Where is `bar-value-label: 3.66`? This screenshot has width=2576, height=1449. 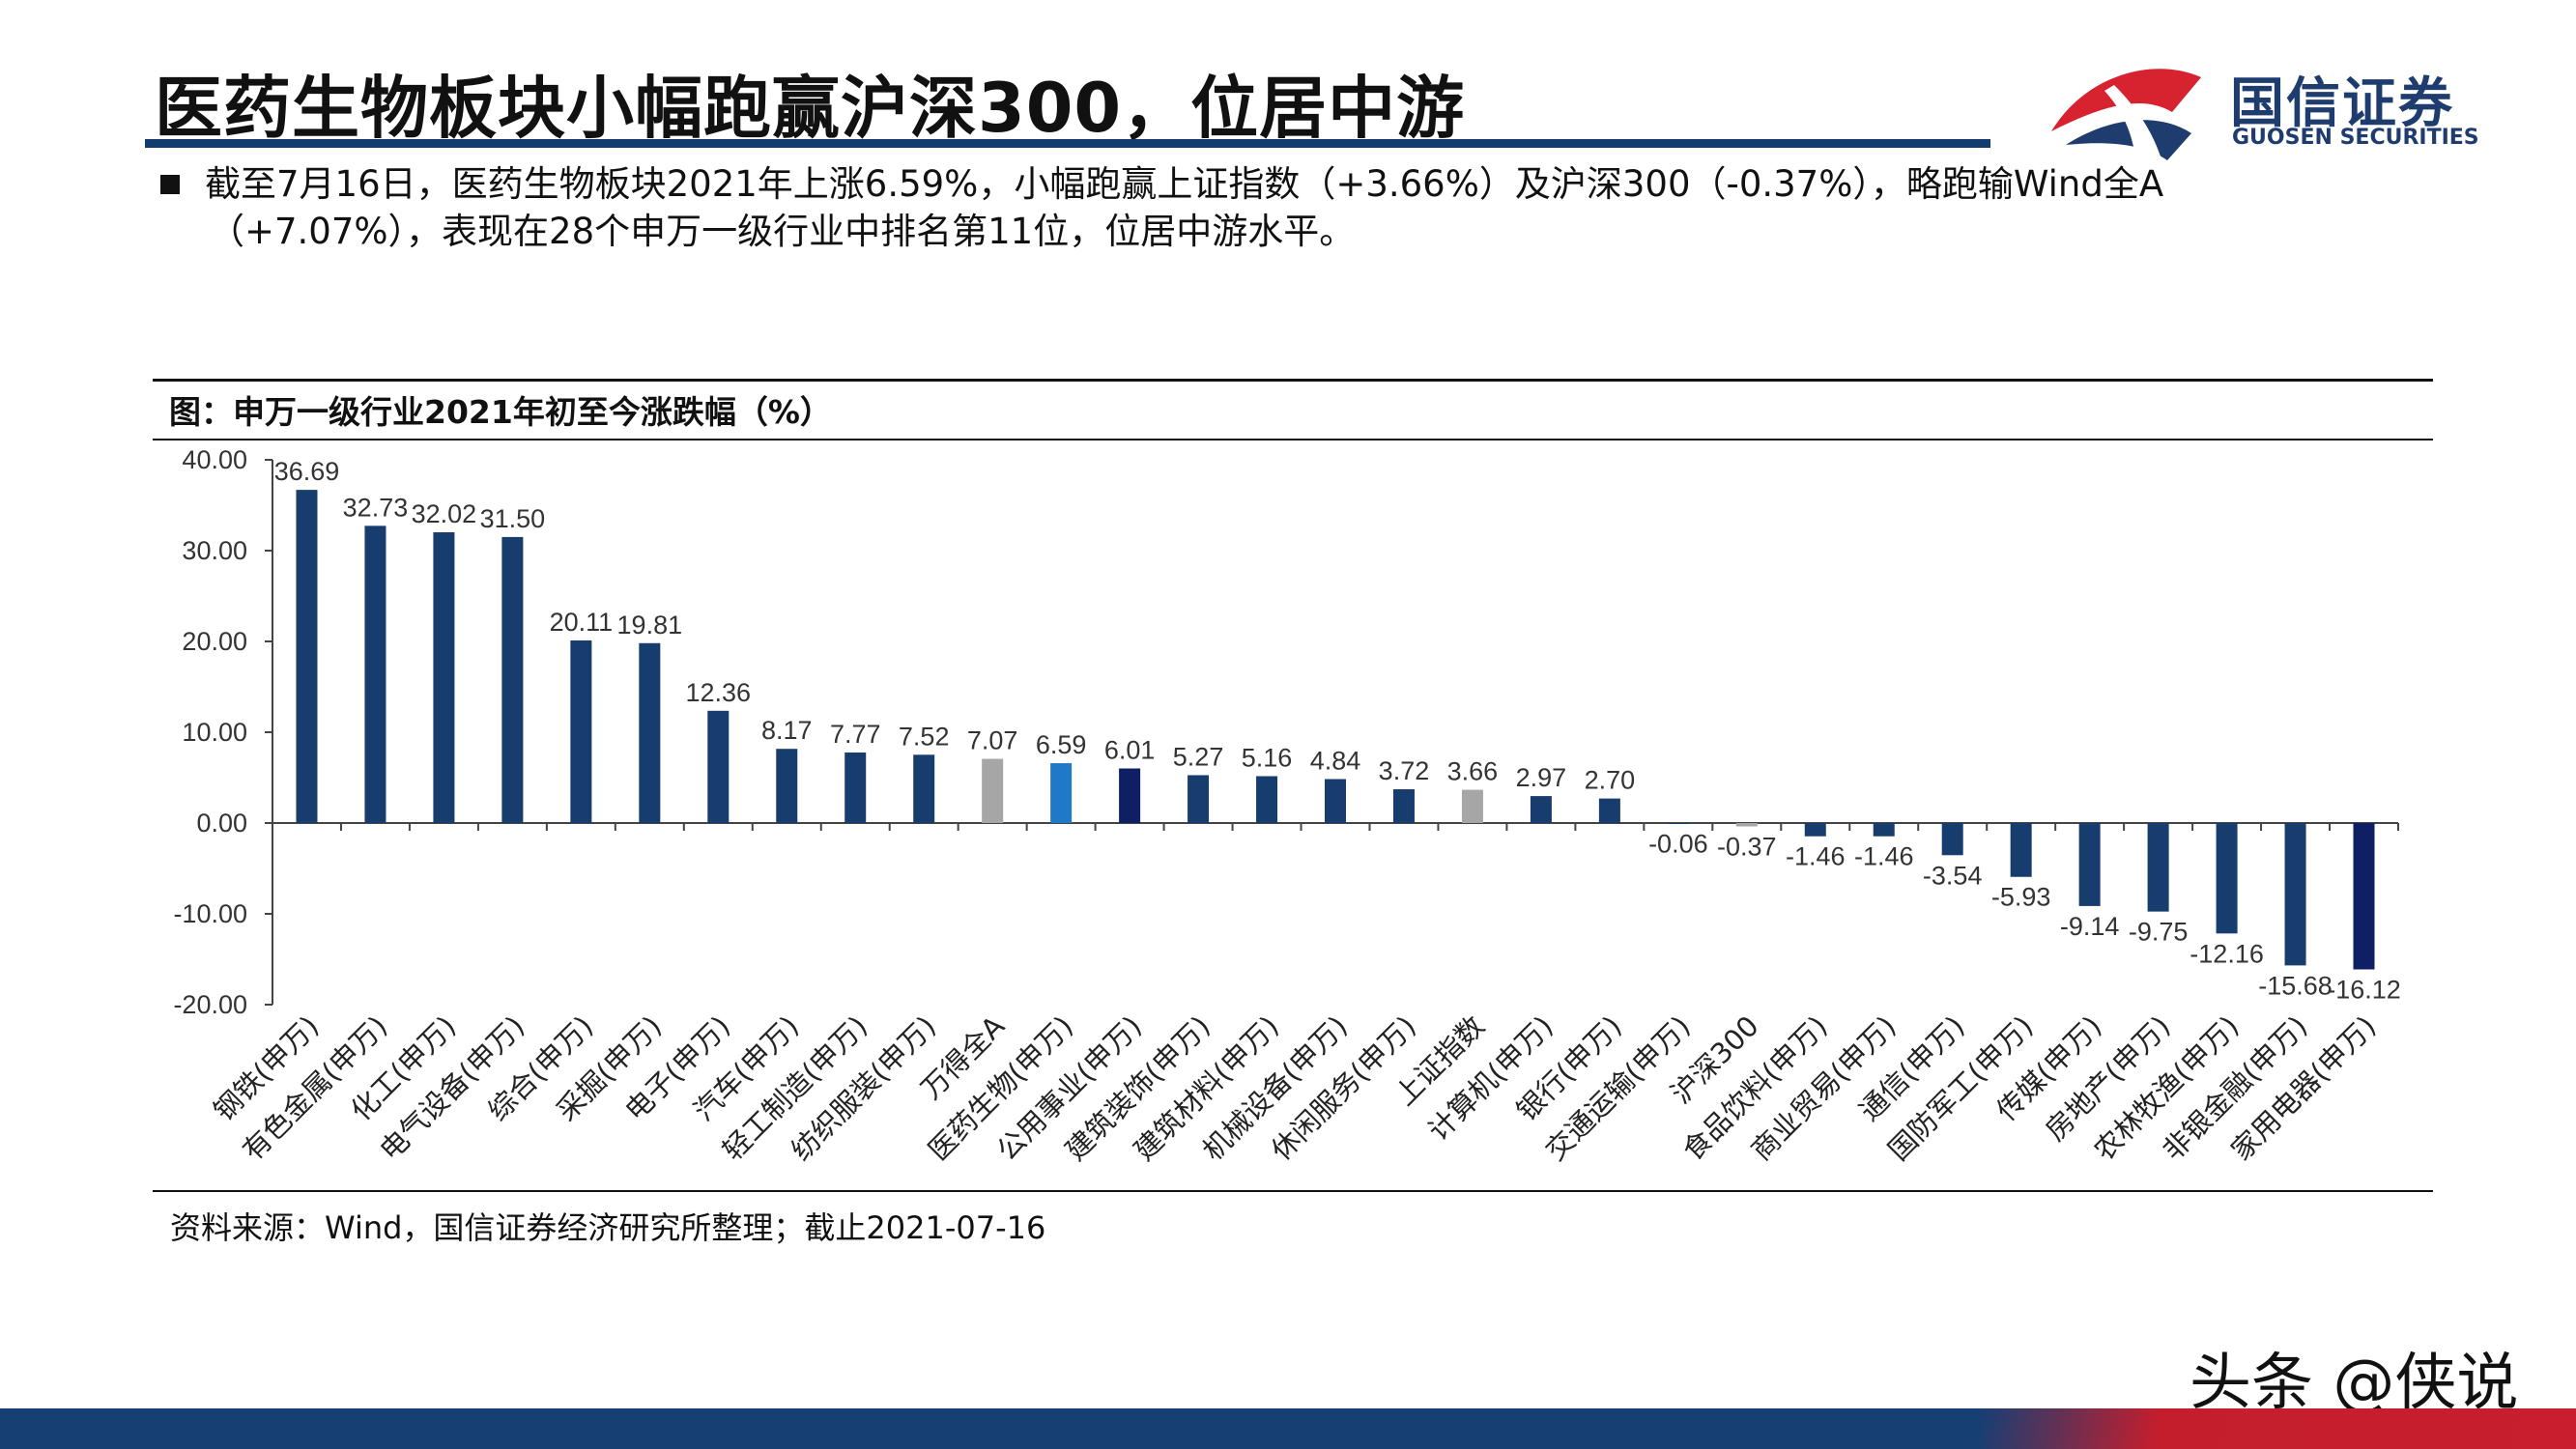 bar-value-label: 3.66 is located at coordinates (1473, 771).